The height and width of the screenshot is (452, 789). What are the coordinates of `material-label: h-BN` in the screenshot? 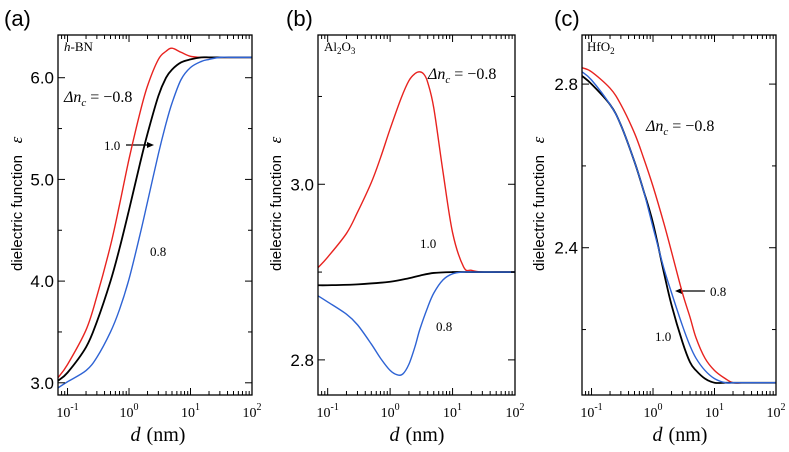 It's located at (79, 46).